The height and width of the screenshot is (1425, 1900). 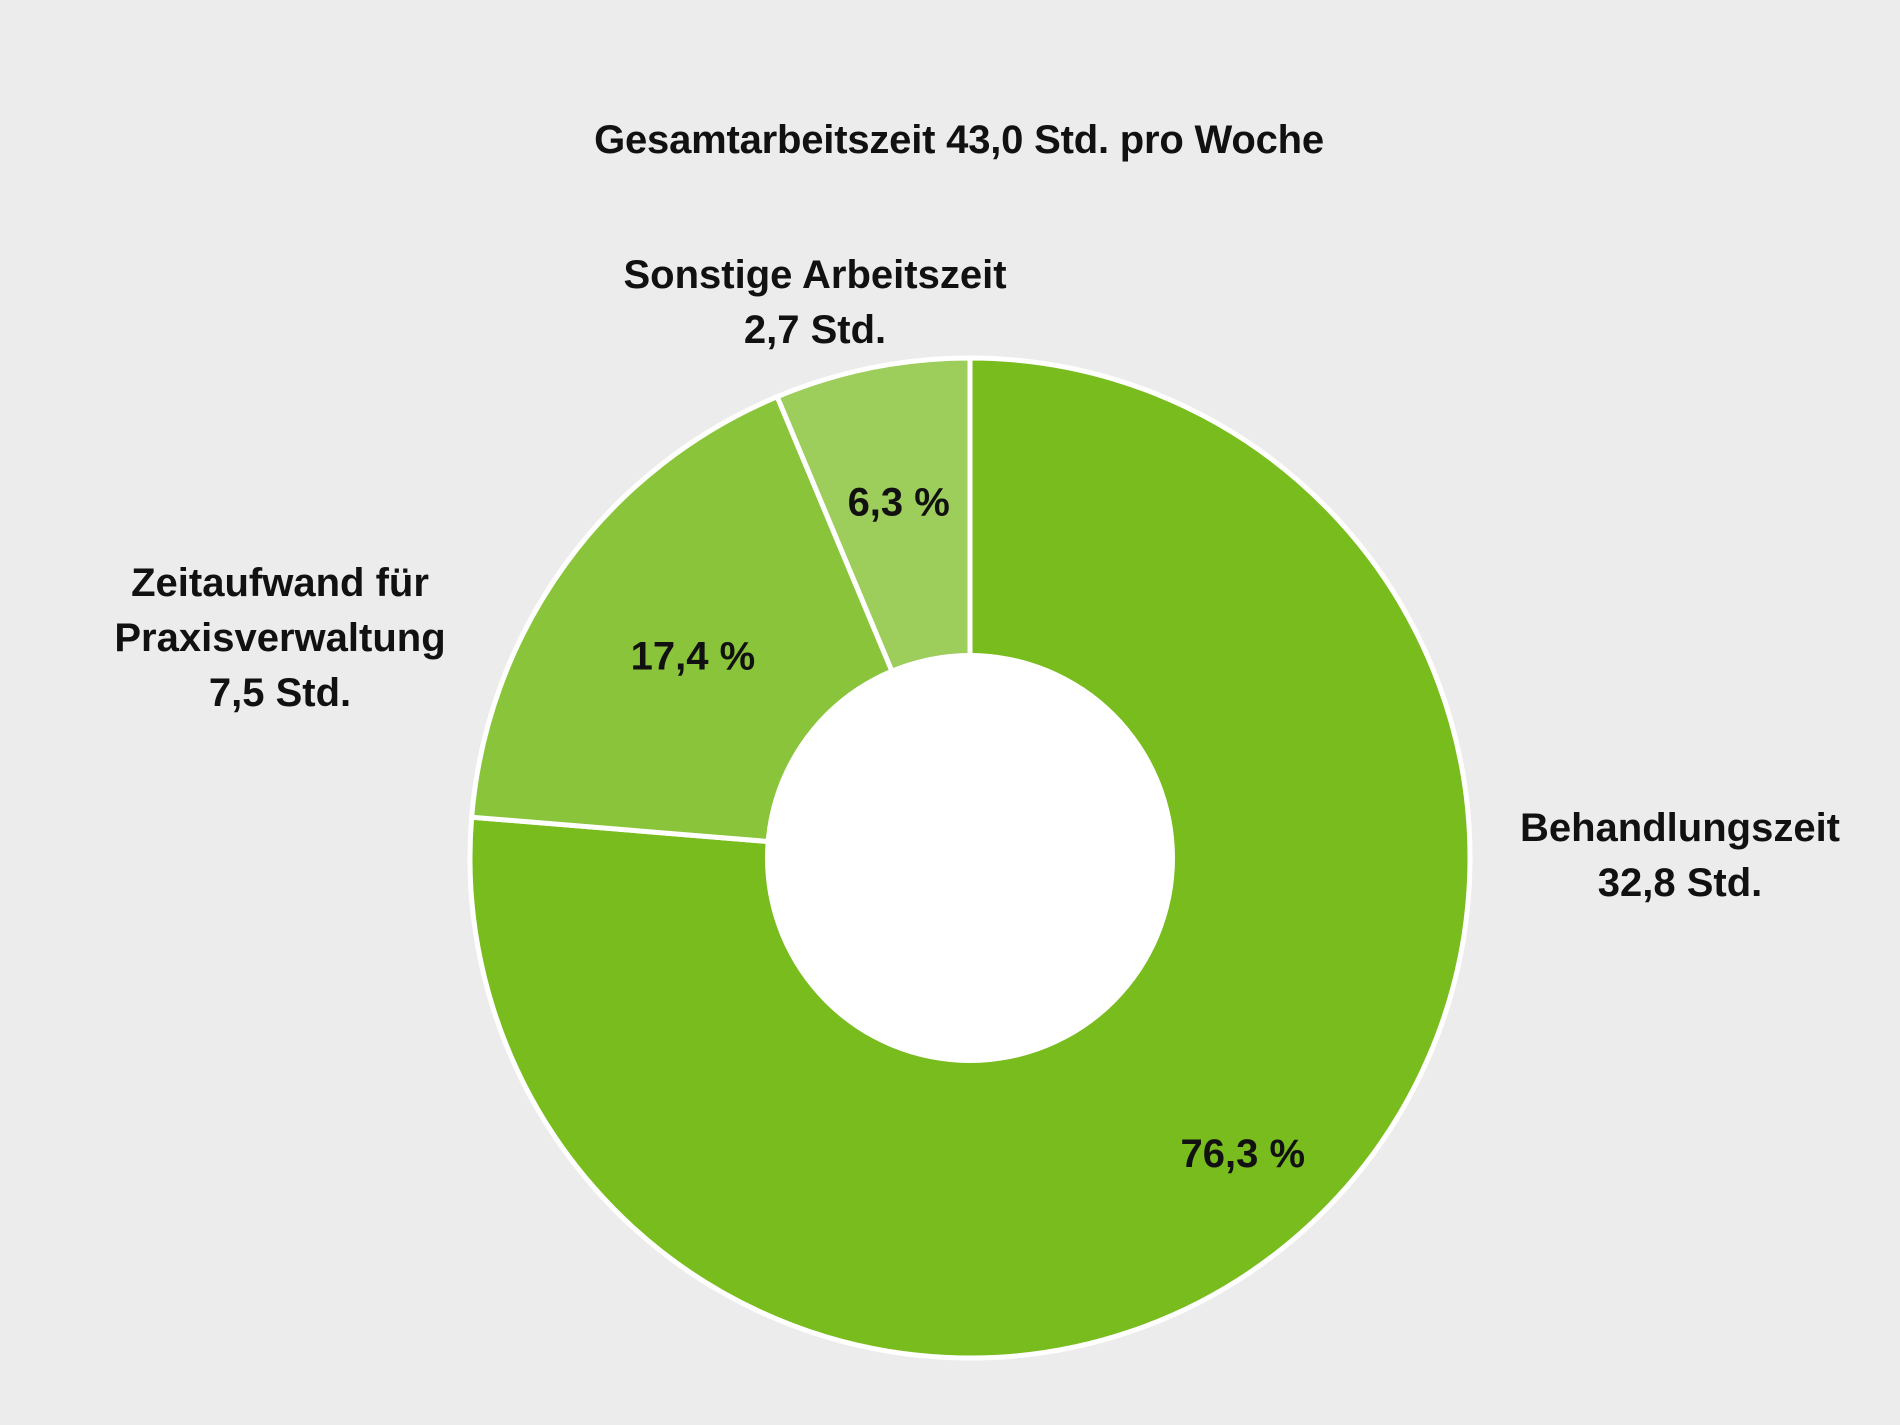 I want to click on slice-hours: 7,5 Std., so click(x=280, y=693).